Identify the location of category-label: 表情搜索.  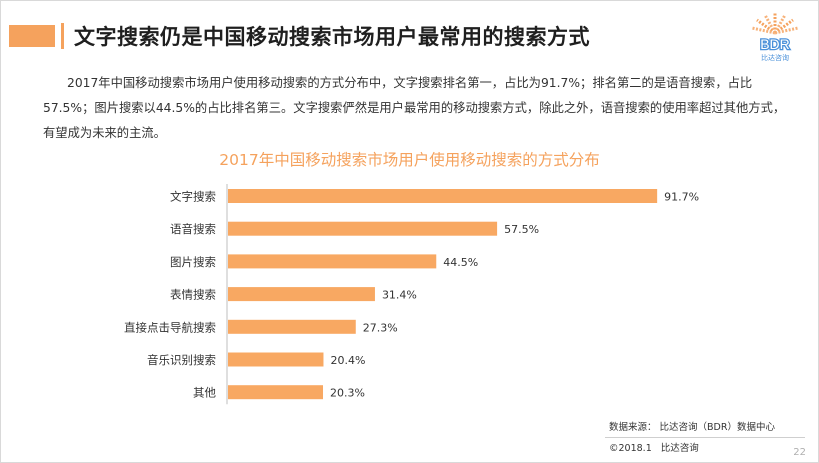
(193, 295).